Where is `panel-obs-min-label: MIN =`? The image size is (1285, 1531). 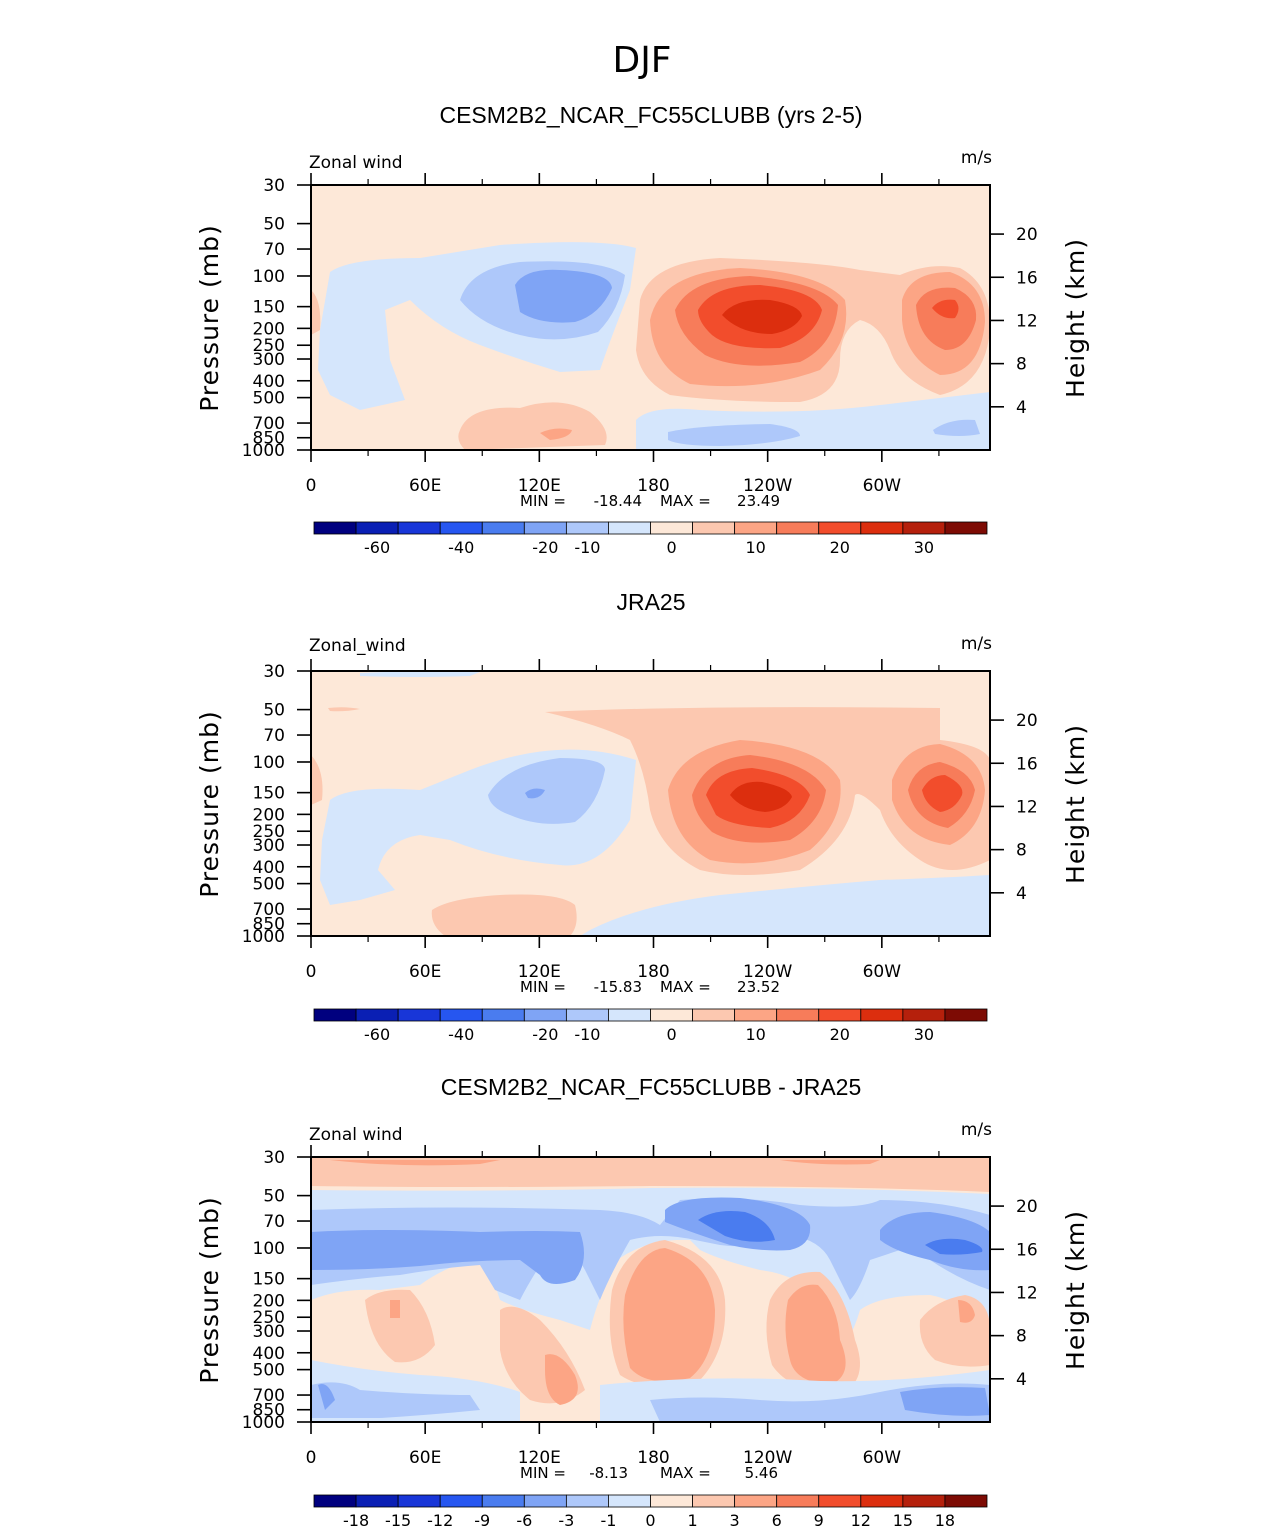 panel-obs-min-label: MIN = is located at coordinates (543, 987).